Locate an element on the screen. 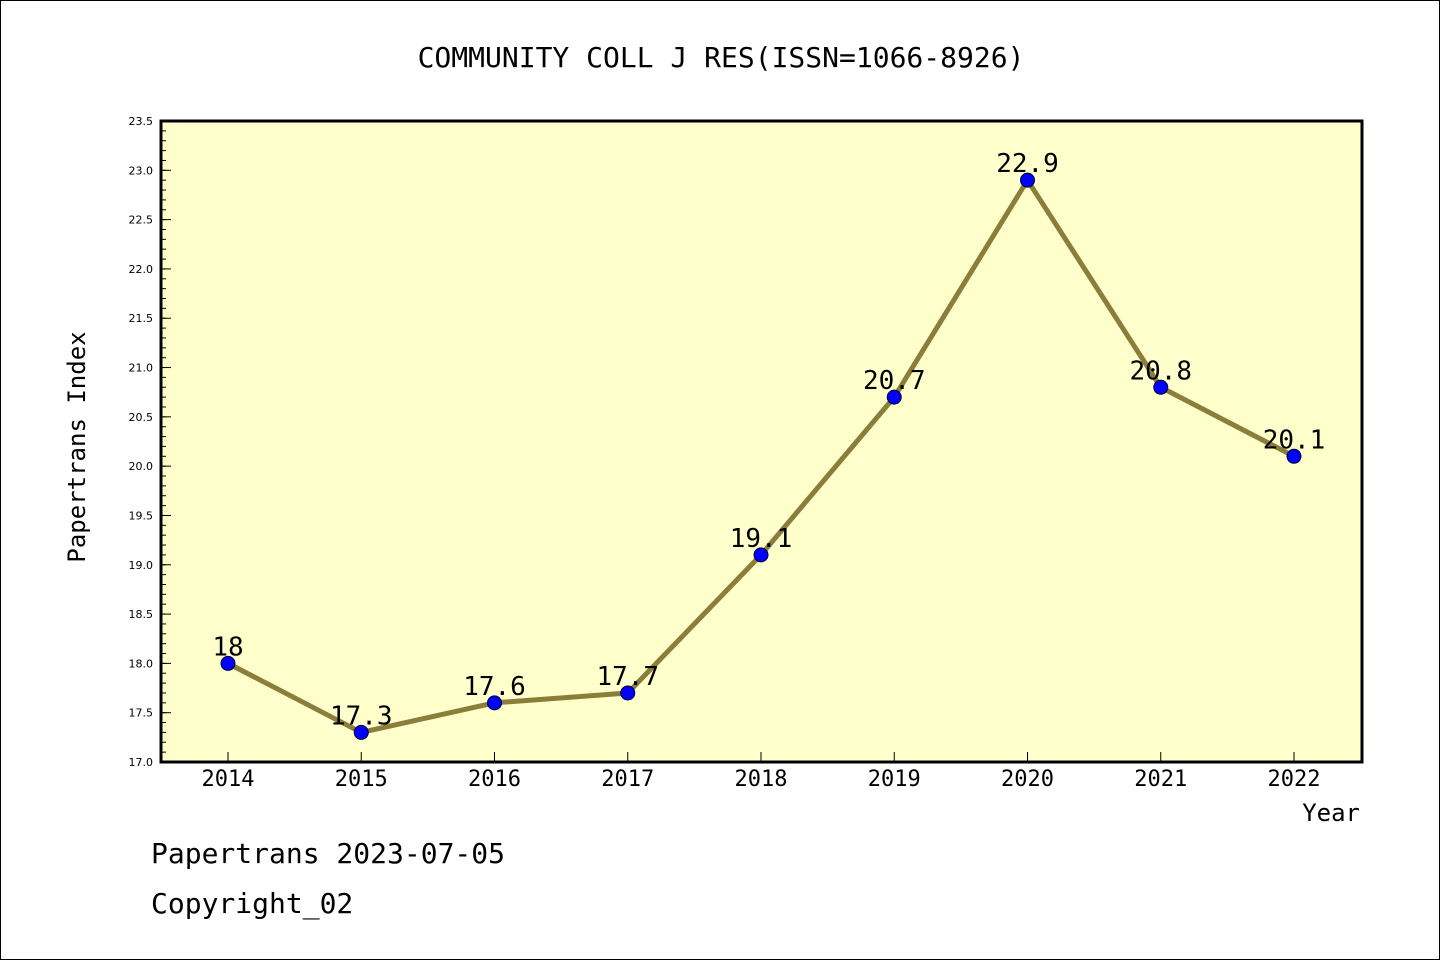 The height and width of the screenshot is (960, 1440). y-tick-label: 23.0 is located at coordinates (141, 170).